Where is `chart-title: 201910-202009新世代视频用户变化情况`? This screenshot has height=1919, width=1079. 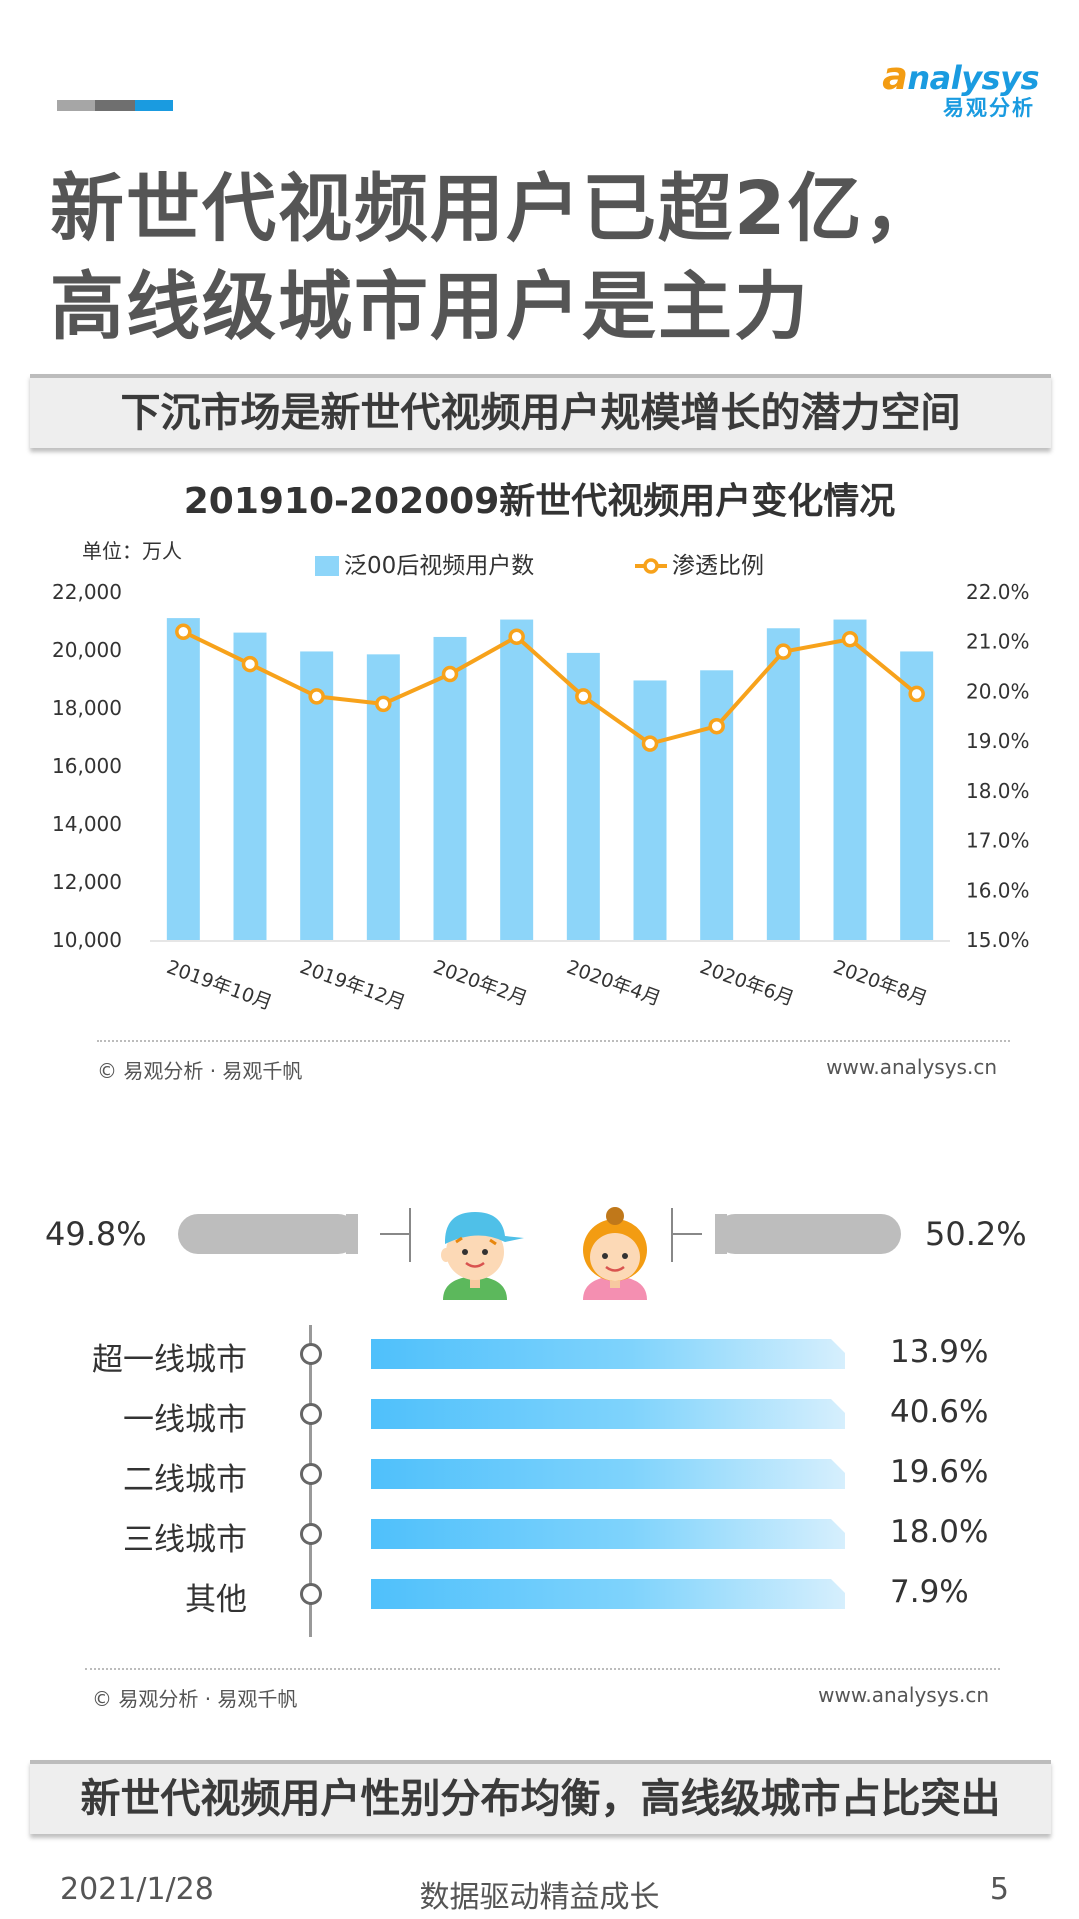
chart-title: 201910-202009新世代视频用户变化情况 is located at coordinates (539, 501).